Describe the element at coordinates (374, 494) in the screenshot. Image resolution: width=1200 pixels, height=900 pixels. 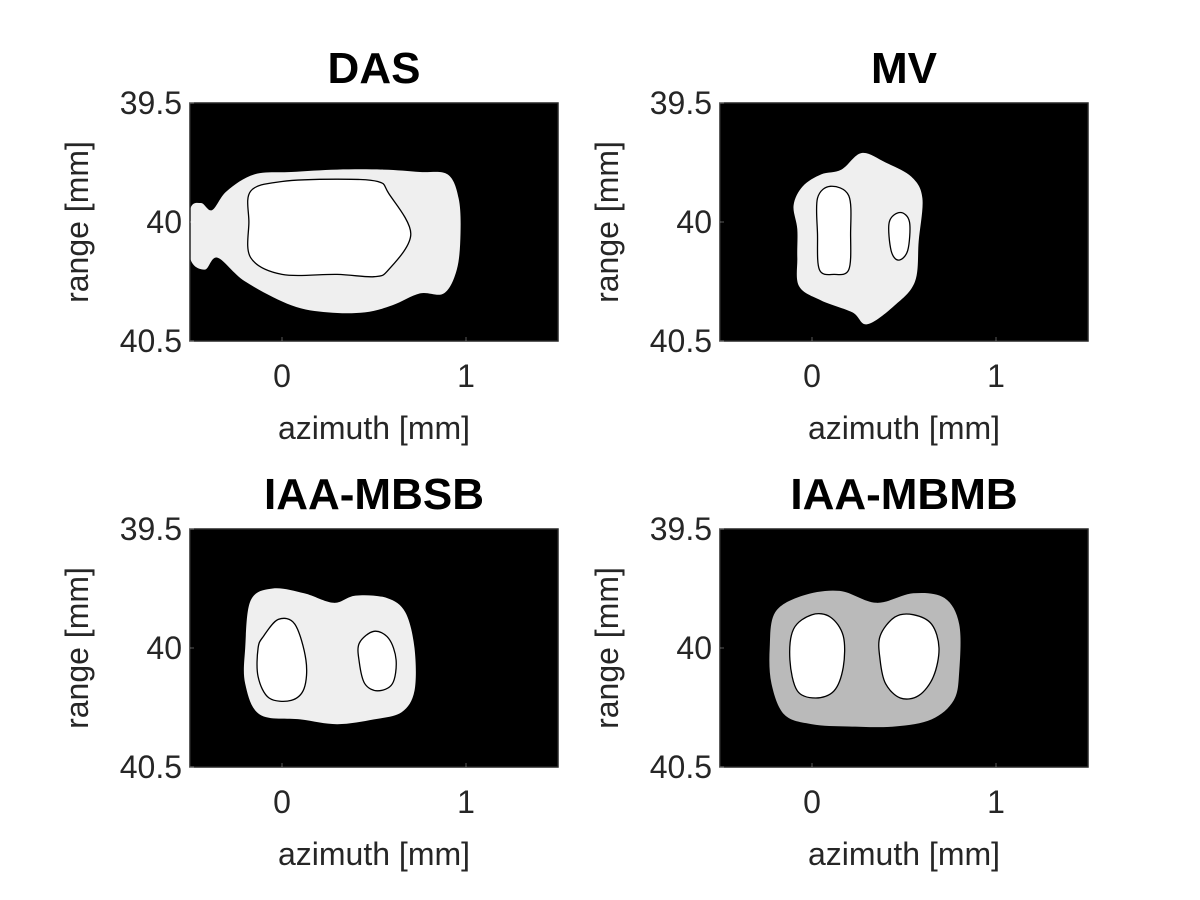
I see `panel-title: IAA-MBSB` at that location.